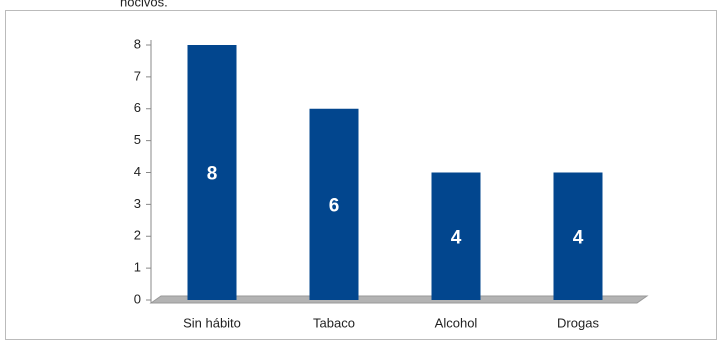 Image resolution: width=723 pixels, height=344 pixels. What do you see at coordinates (137, 267) in the screenshot?
I see `y-tick-label: 1` at bounding box center [137, 267].